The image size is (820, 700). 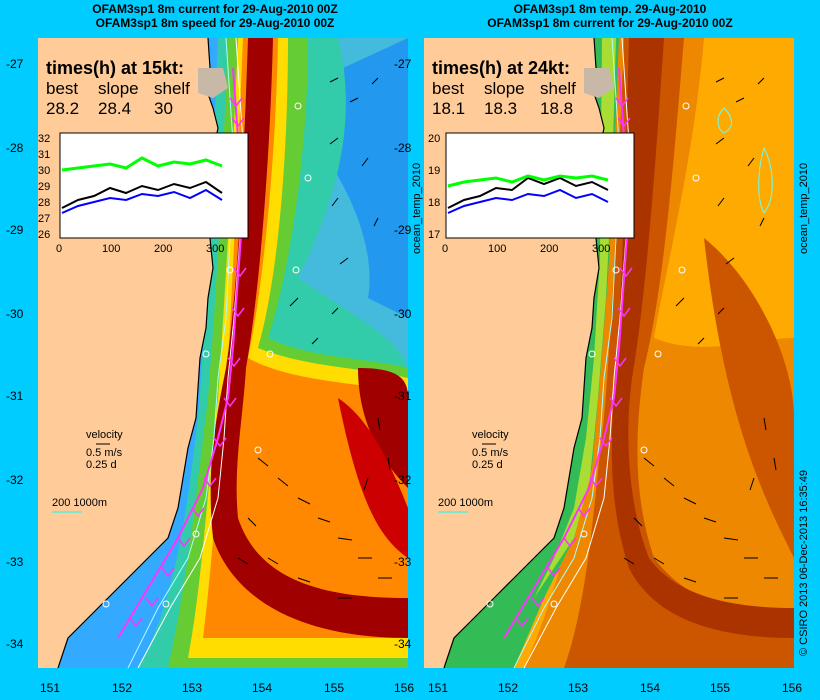 I want to click on right-inset-ytick-2: 19, so click(x=434, y=171).